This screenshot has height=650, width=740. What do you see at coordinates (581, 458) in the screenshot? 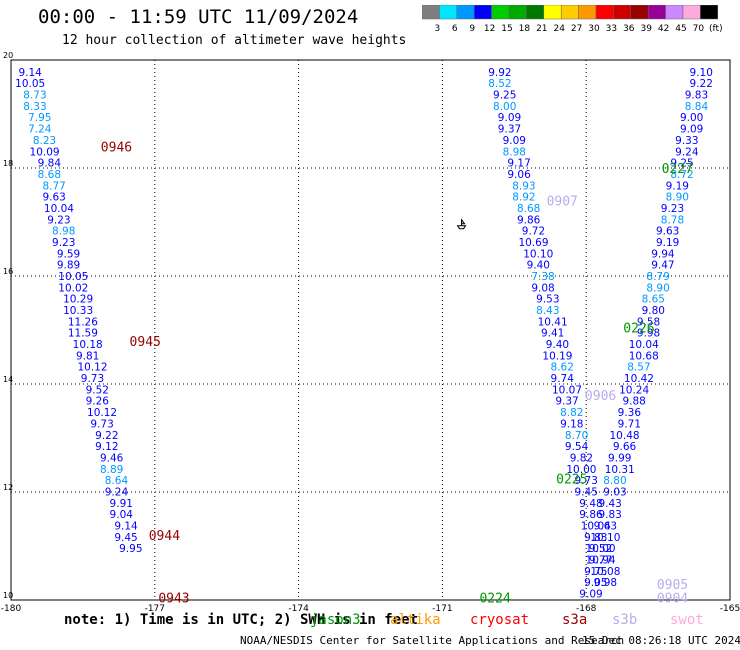
I see `wave-height-value: 9.82` at bounding box center [581, 458].